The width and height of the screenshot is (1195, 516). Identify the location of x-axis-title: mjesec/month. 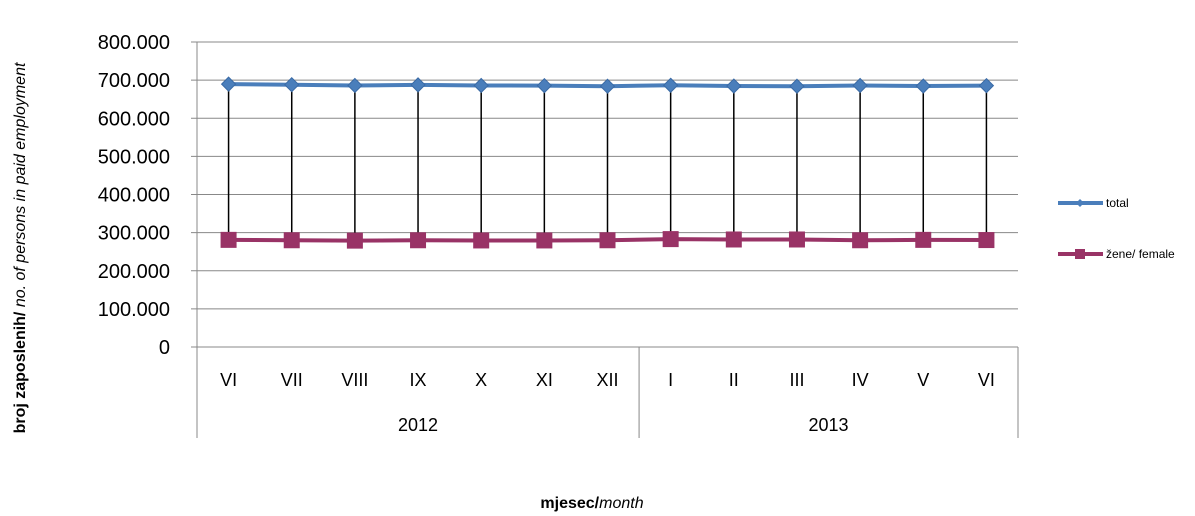
(591, 503).